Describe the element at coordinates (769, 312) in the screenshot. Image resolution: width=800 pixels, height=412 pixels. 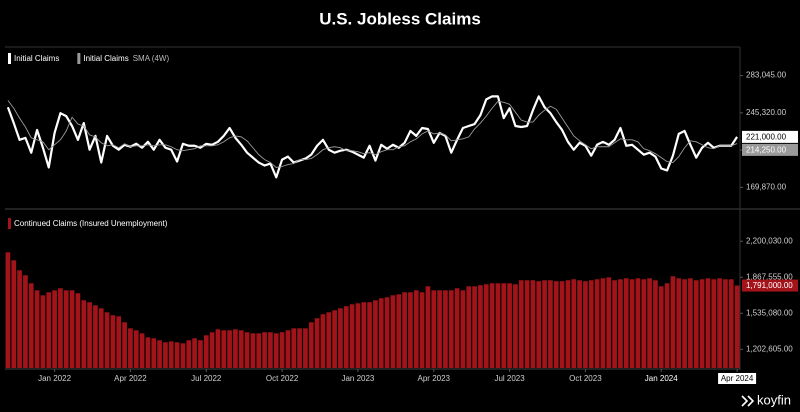
I see `y-tick-label: 1,535,080.00` at that location.